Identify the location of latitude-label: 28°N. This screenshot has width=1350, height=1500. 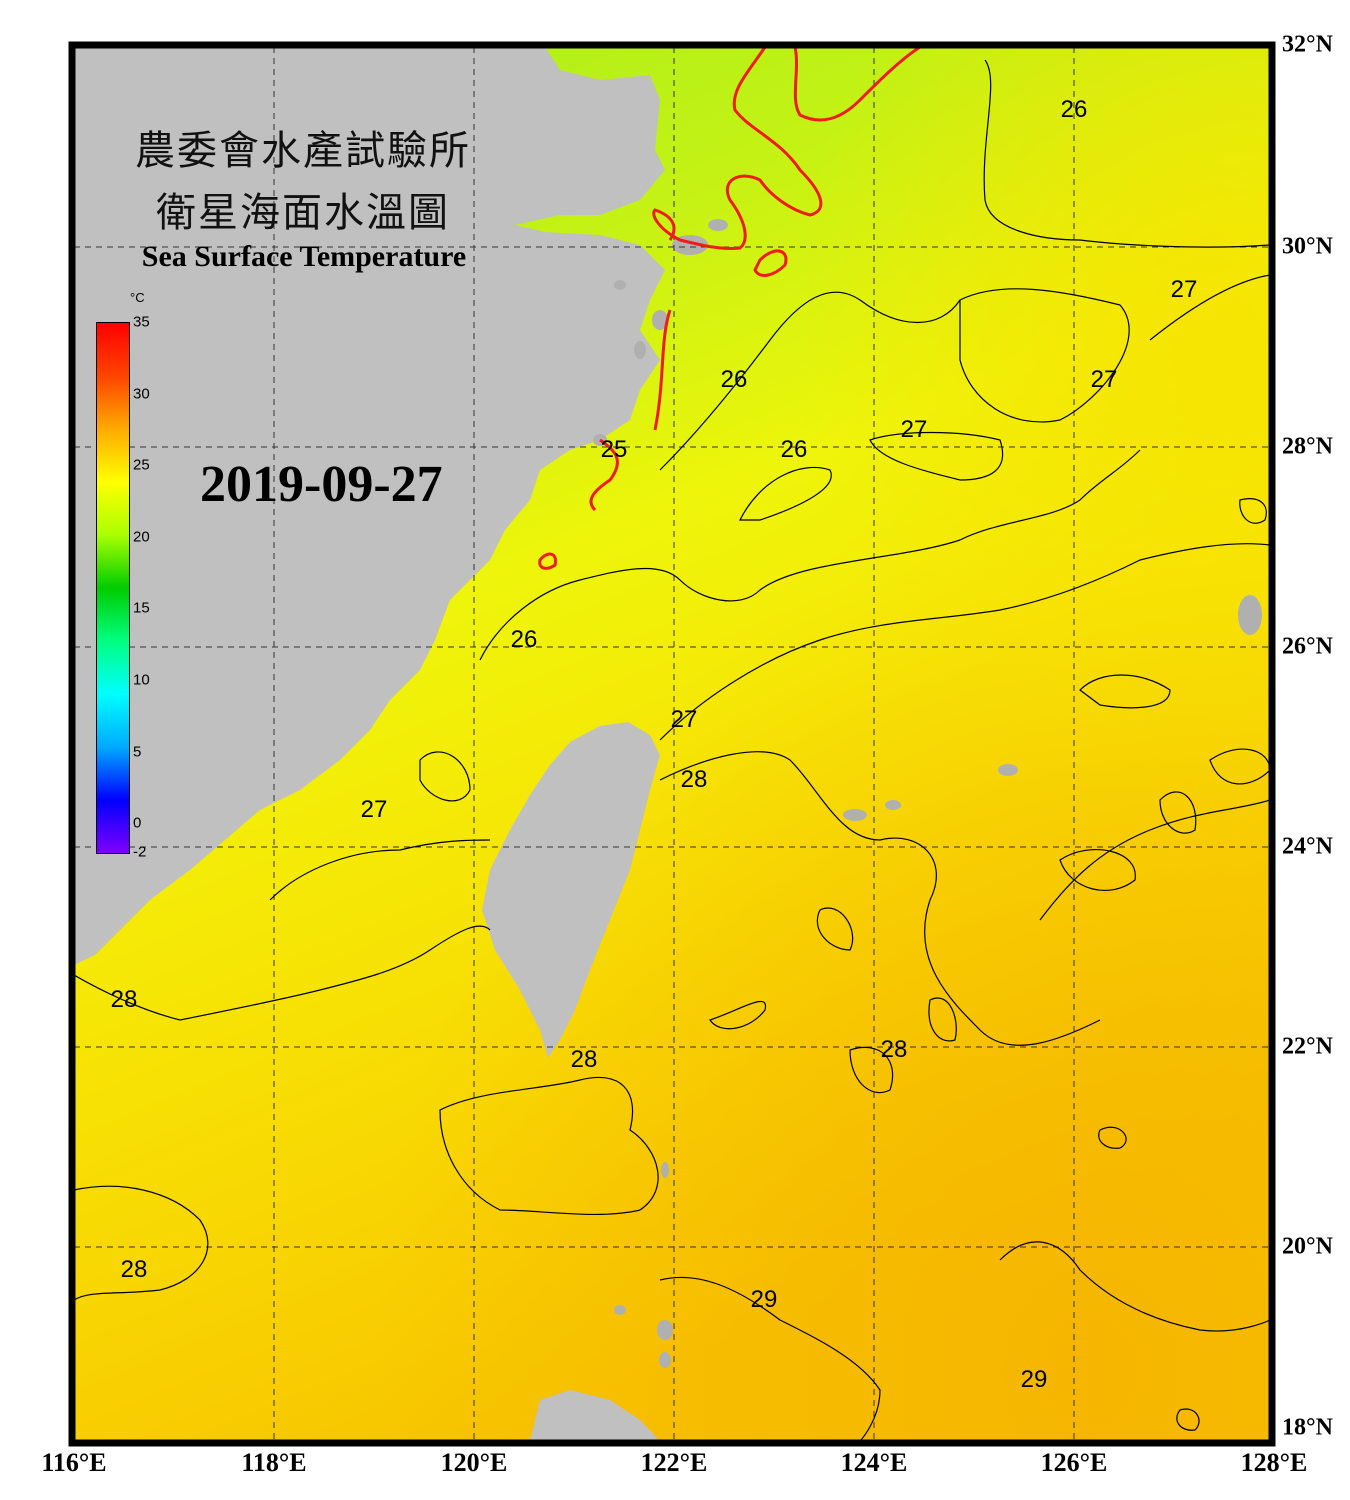
(1307, 446).